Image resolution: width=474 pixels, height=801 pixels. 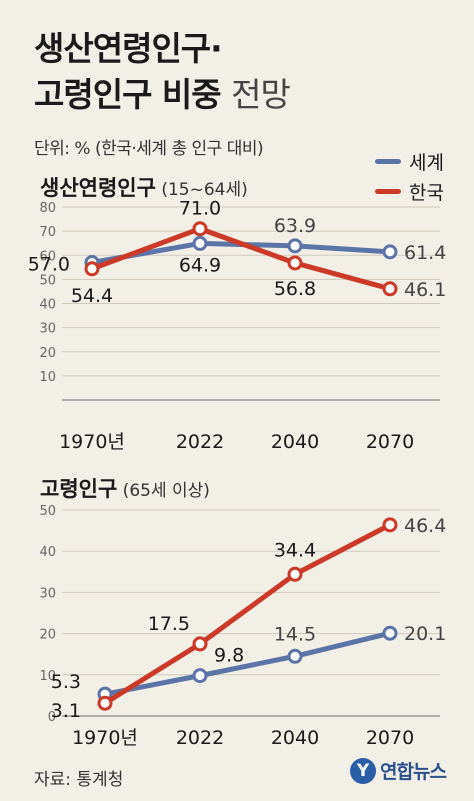 I want to click on chart-1-title: 고령인구 (65세 이상), so click(x=125, y=489).